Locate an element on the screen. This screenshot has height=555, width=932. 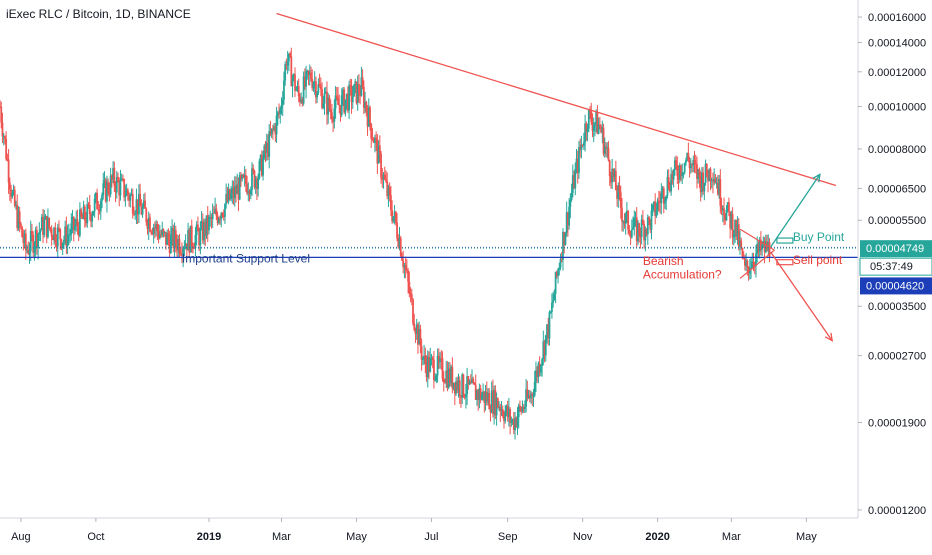
countdown-badge is located at coordinates (895, 266).